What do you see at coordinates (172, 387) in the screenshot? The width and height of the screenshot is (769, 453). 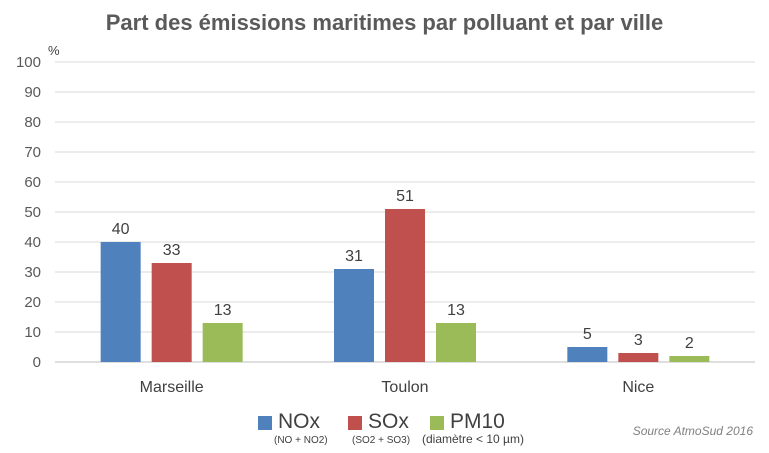 I see `x-tick-label: Marseille` at bounding box center [172, 387].